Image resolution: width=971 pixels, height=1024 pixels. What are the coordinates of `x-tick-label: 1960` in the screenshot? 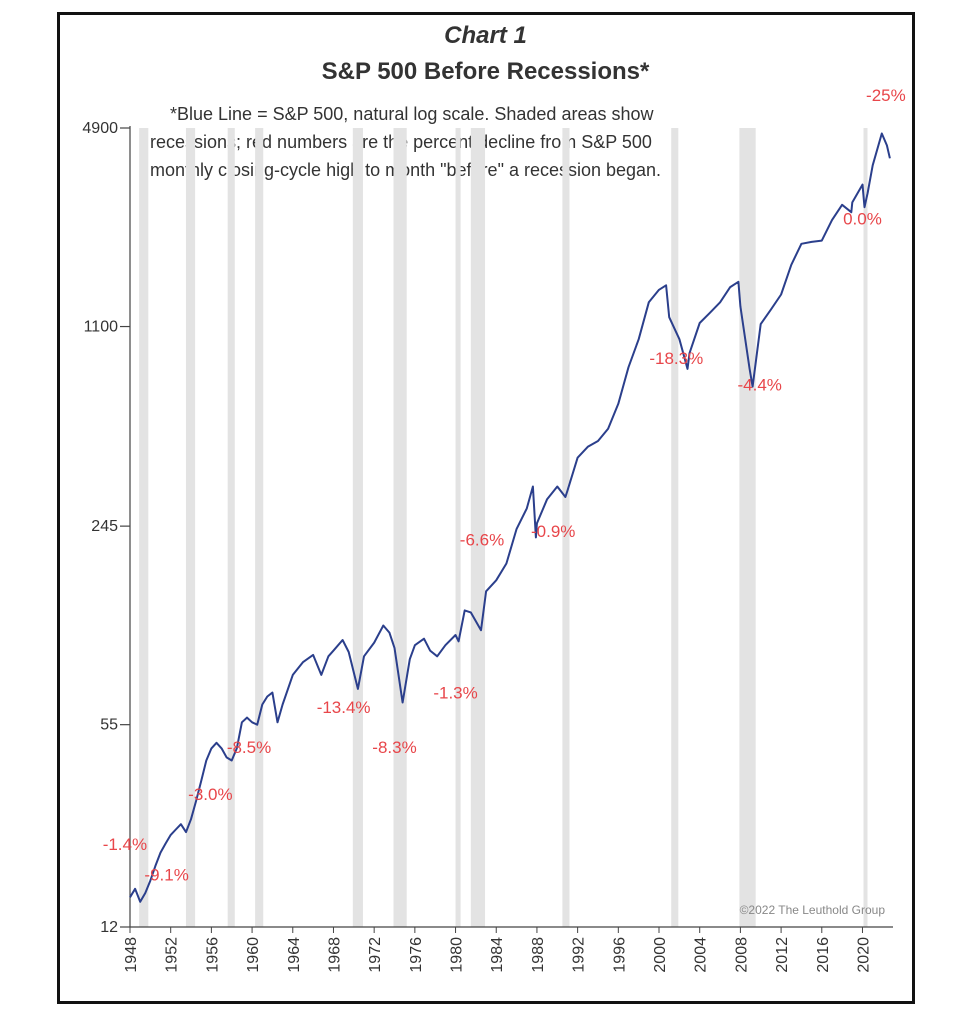 It's located at (253, 955).